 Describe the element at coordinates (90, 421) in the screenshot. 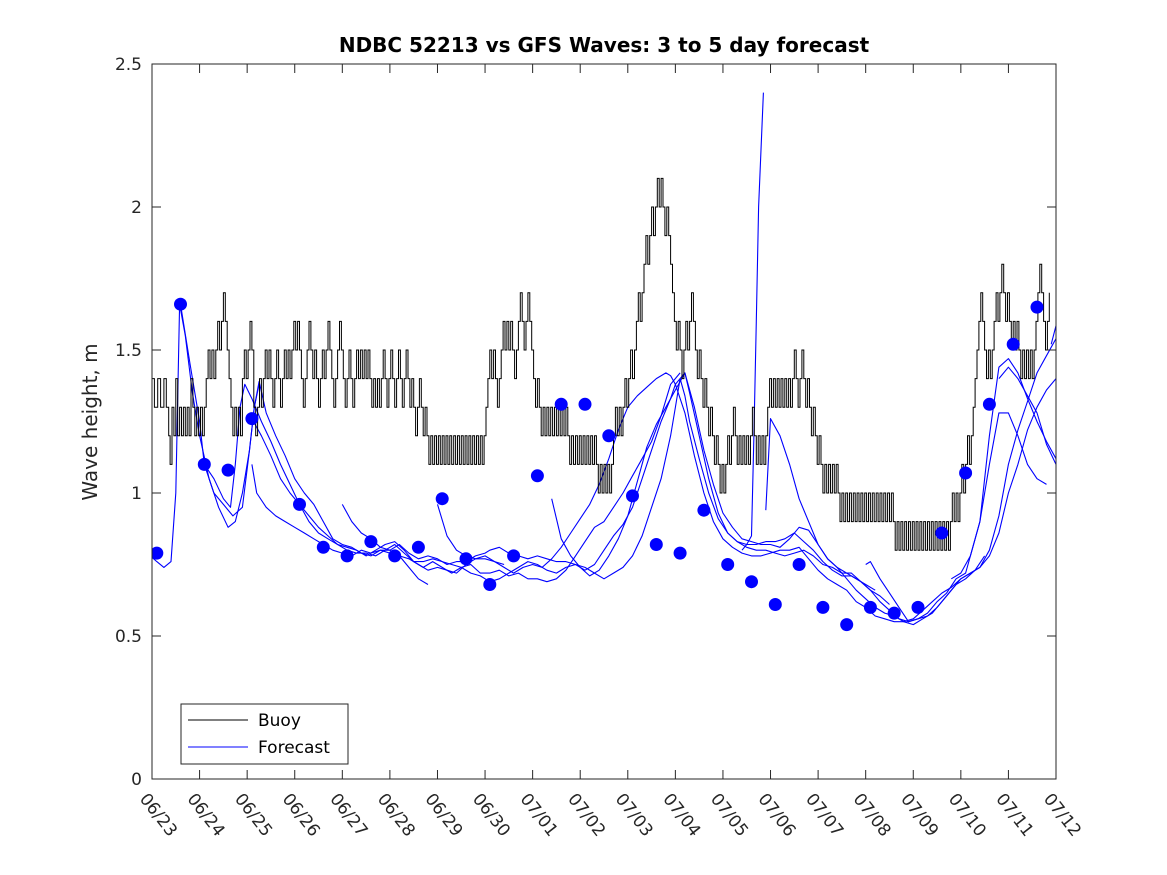

I see `y-axis-label: Wave height, m` at that location.